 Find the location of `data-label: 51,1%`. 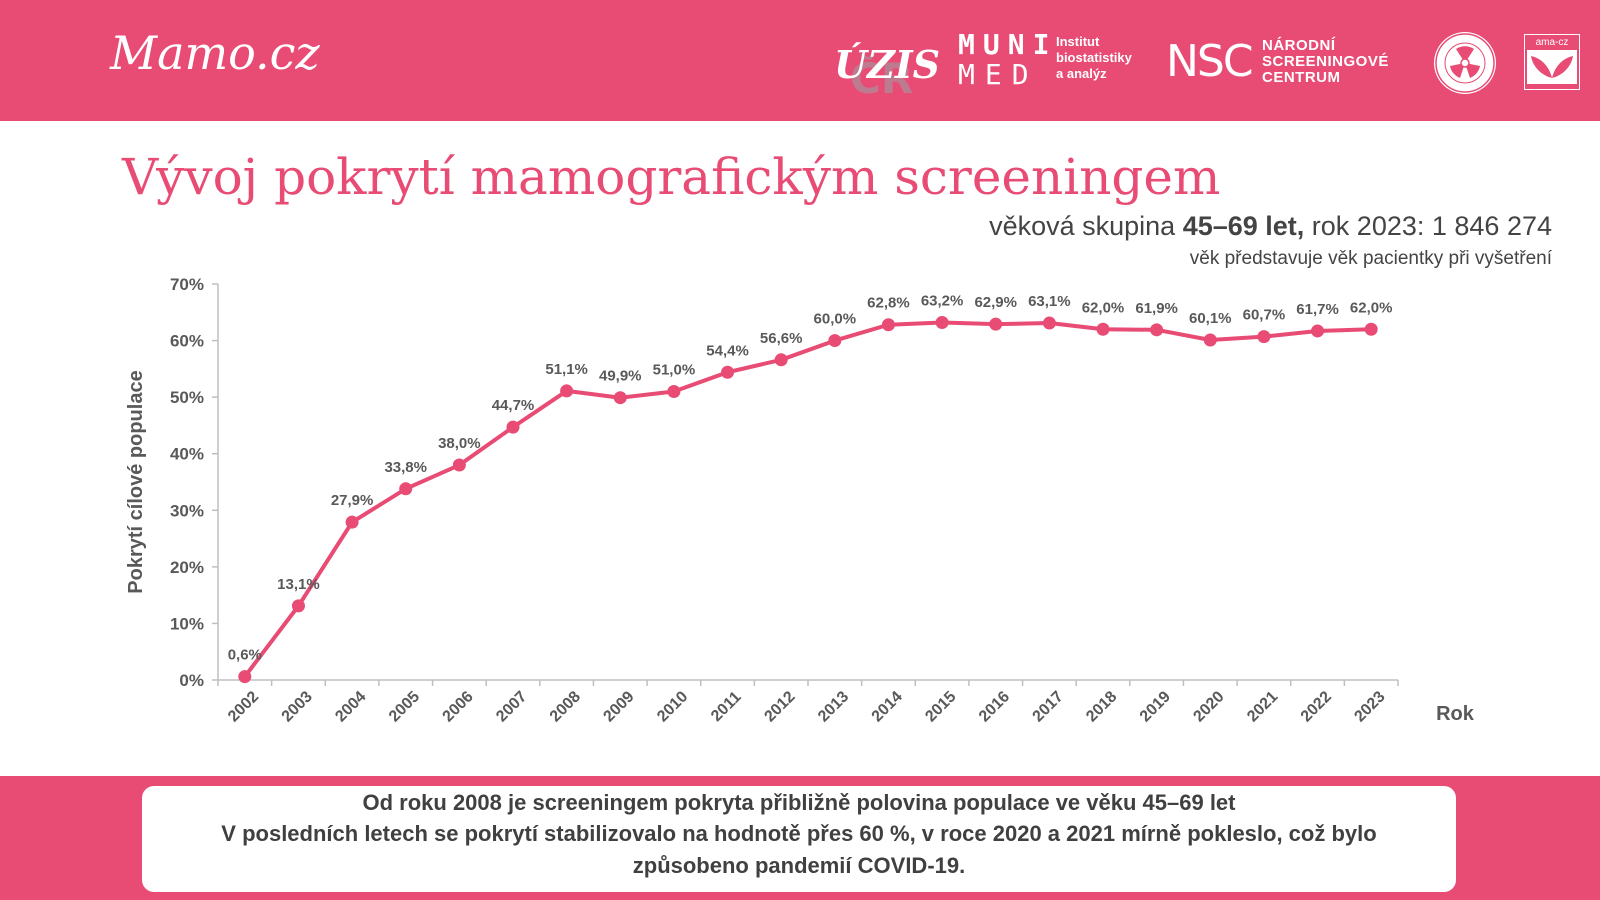

data-label: 51,1% is located at coordinates (566, 369).